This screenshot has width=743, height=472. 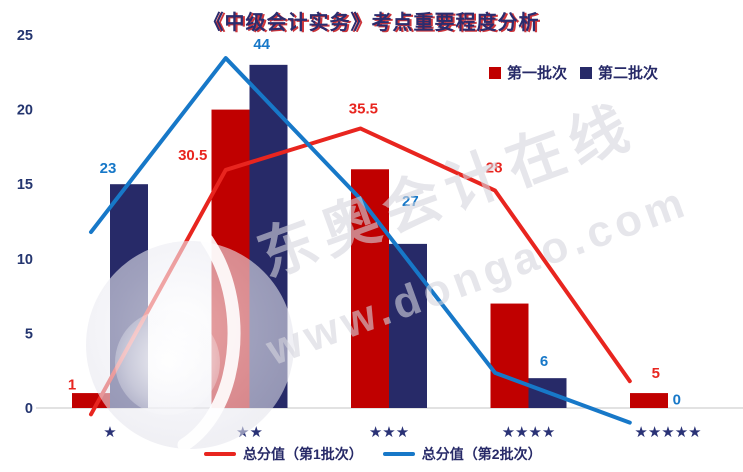 What do you see at coordinates (25, 36) in the screenshot?
I see `y-axis-tick-label: 25` at bounding box center [25, 36].